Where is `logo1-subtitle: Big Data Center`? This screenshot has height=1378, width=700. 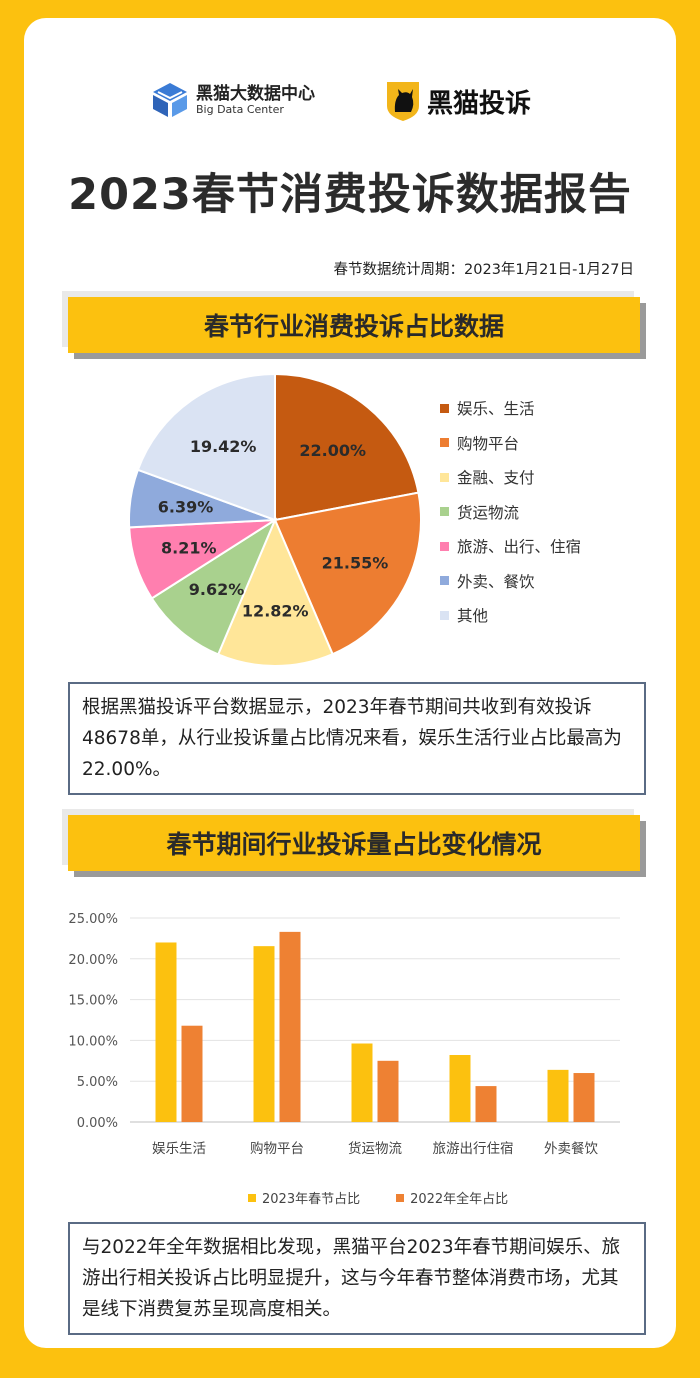
logo1-subtitle: Big Data Center is located at coordinates (240, 109).